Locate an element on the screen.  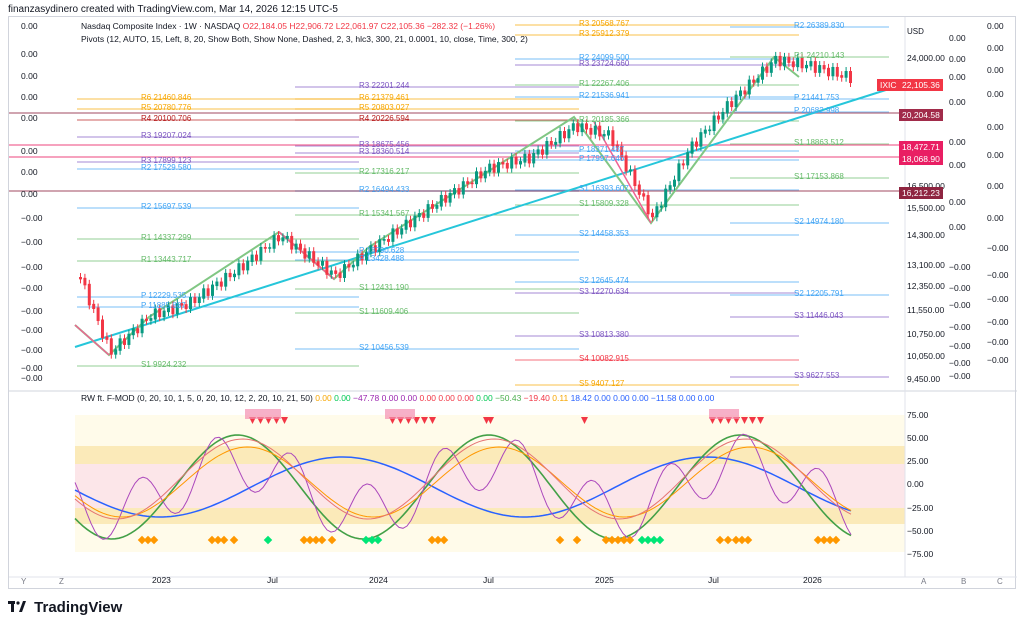
time-tick: Jul is located at coordinates (272, 580).